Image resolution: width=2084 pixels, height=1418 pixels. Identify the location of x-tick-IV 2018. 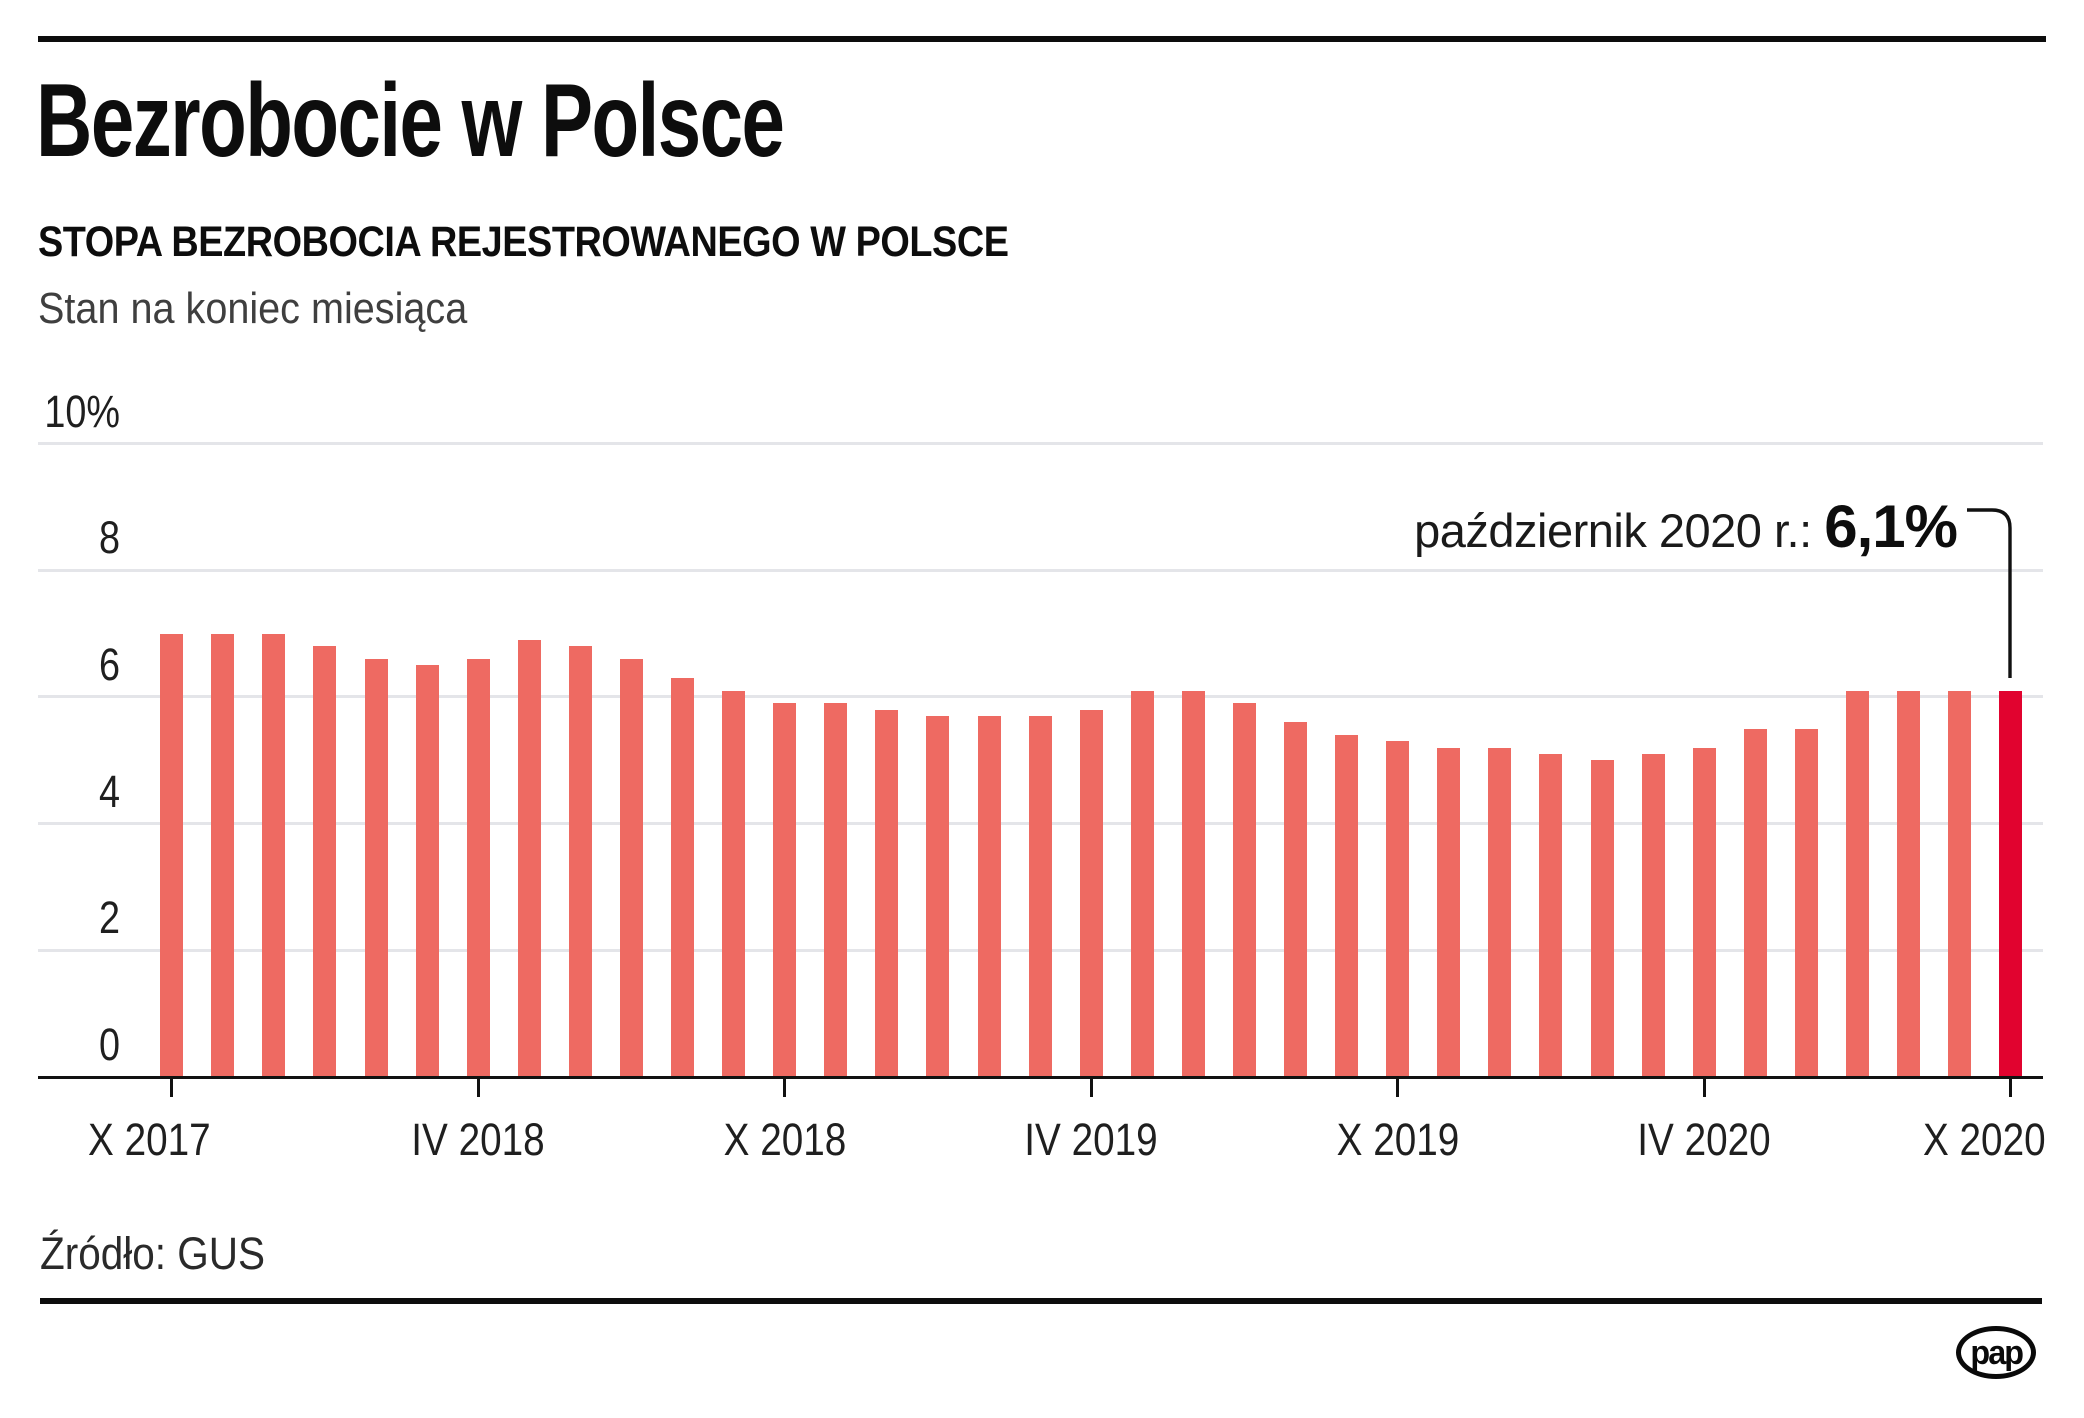
(478, 1088).